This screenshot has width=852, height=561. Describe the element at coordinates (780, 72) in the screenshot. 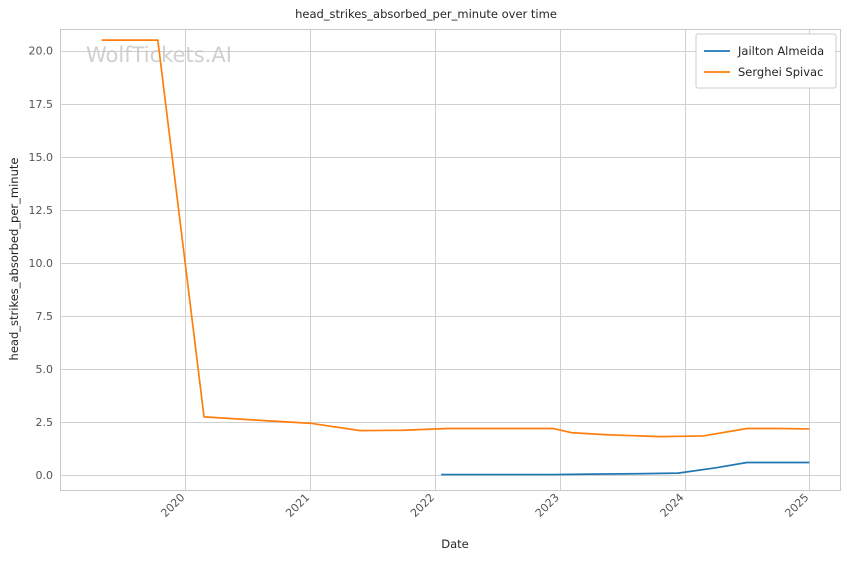

I see `legend-item-label: Serghei Spivac` at that location.